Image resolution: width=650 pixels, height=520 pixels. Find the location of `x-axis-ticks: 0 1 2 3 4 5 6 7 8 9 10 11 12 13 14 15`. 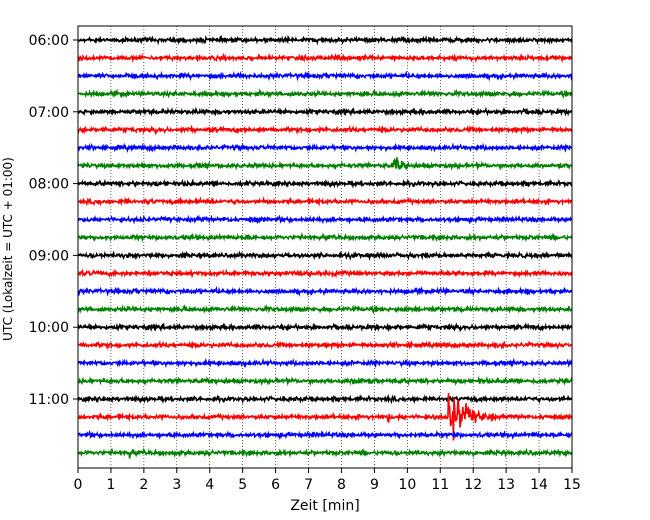

x-axis-ticks: 0 1 2 3 4 5 6 7 8 9 10 11 12 13 14 15 is located at coordinates (327, 480).